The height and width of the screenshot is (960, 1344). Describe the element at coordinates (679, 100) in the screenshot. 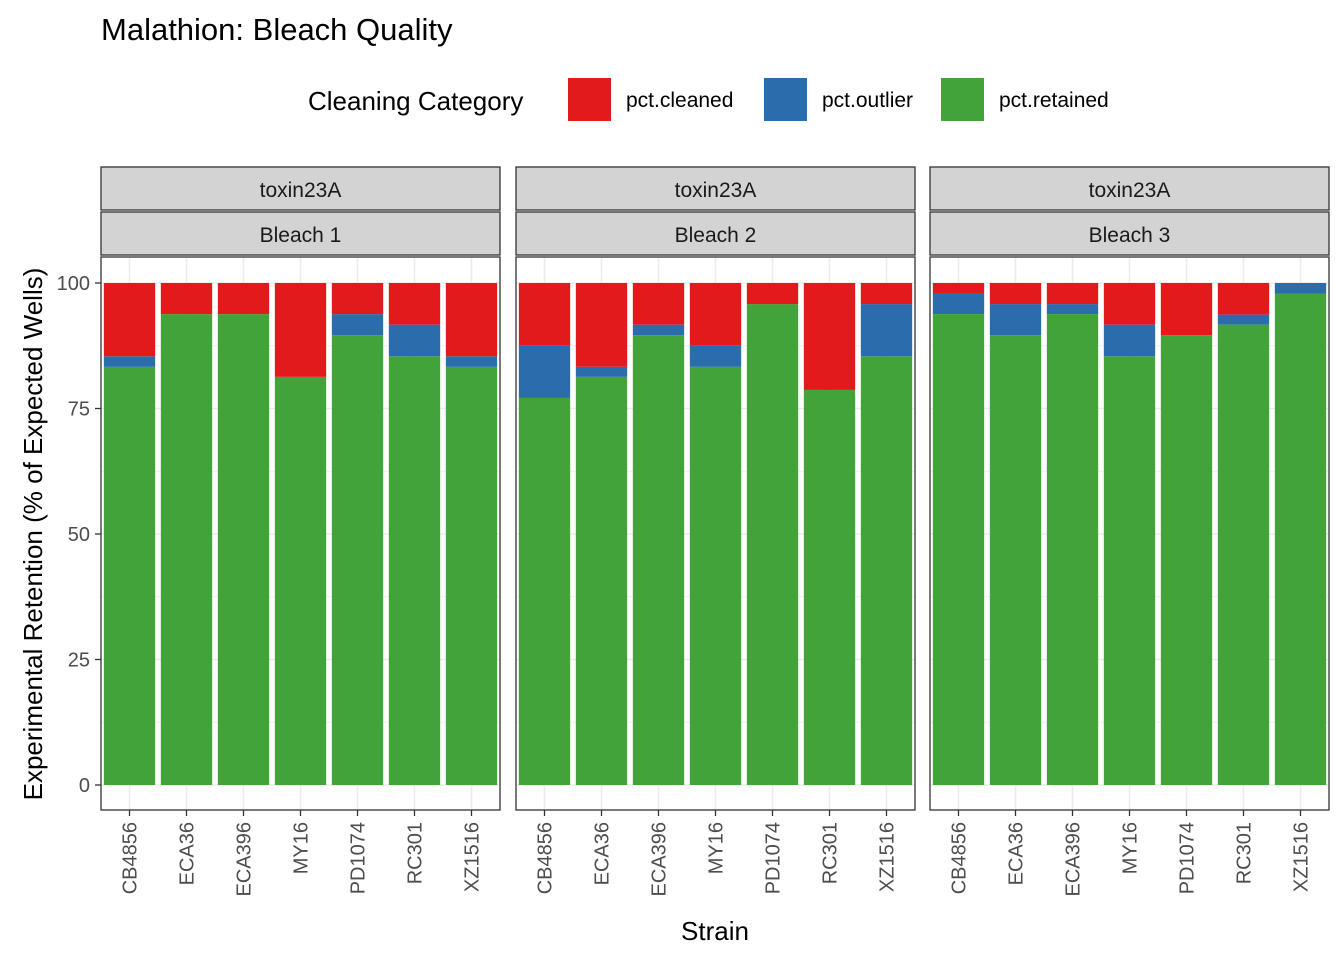

I see `legend-label: pct.cleaned` at that location.